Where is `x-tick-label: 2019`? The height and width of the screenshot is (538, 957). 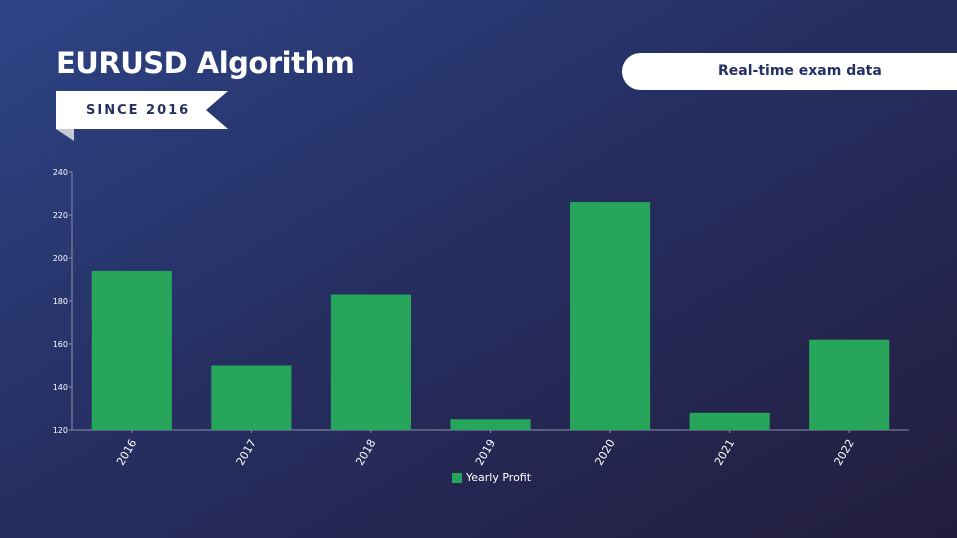 x-tick-label: 2019 is located at coordinates (485, 452).